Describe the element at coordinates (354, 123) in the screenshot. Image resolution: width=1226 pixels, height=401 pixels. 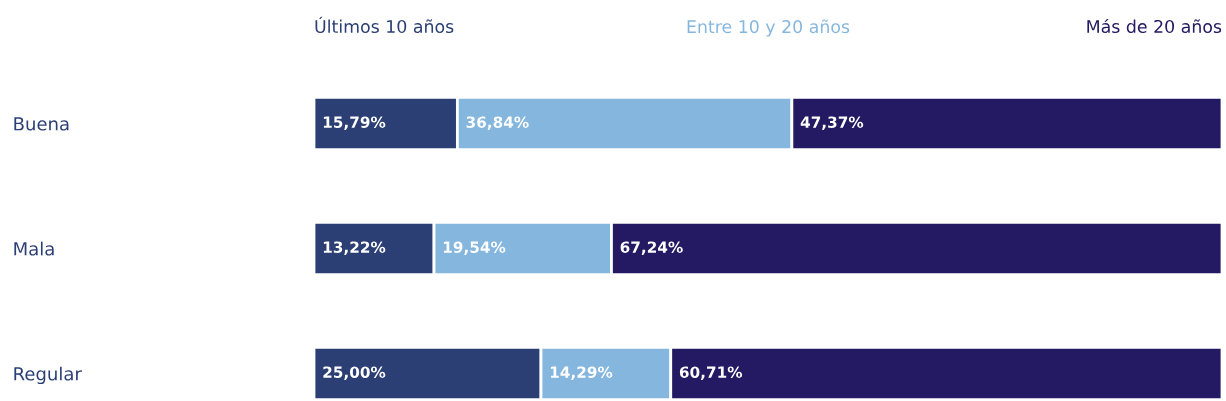
I see `data-label: 15,79%` at that location.